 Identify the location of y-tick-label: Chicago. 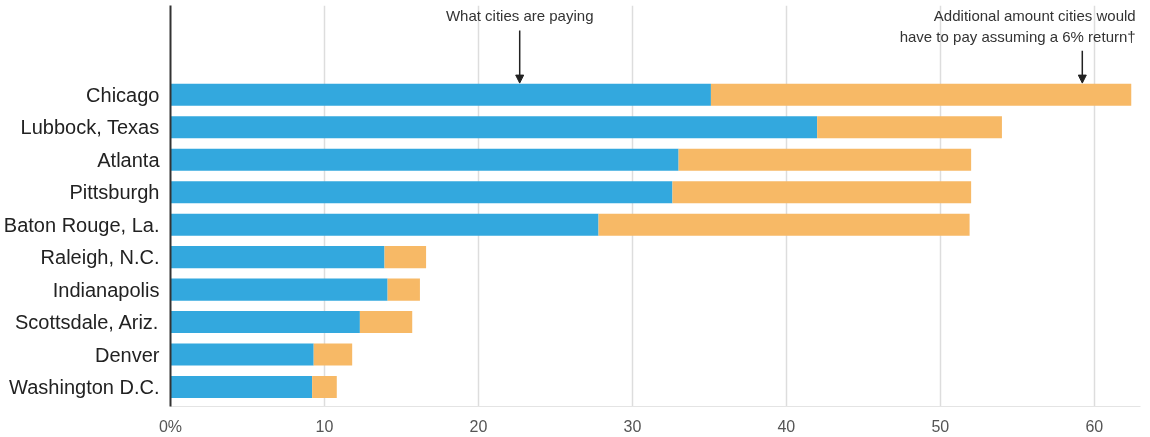
(123, 94).